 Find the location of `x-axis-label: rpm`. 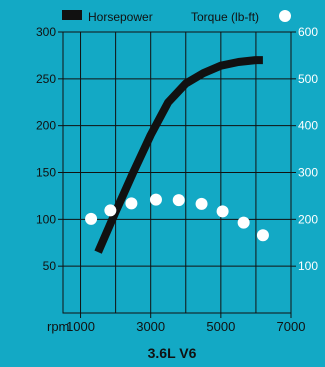

x-axis-label: rpm is located at coordinates (58, 326).